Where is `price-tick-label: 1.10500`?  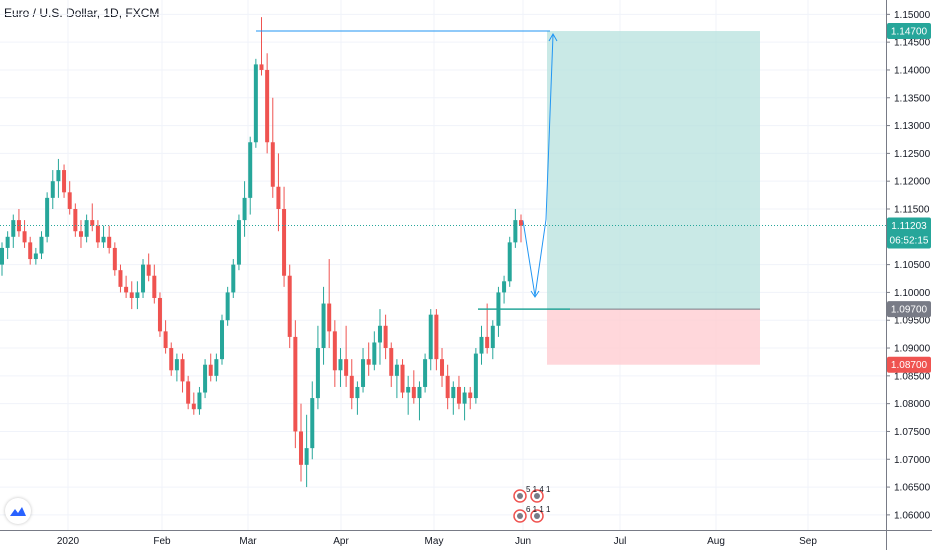
price-tick-label: 1.10500 is located at coordinates (912, 265).